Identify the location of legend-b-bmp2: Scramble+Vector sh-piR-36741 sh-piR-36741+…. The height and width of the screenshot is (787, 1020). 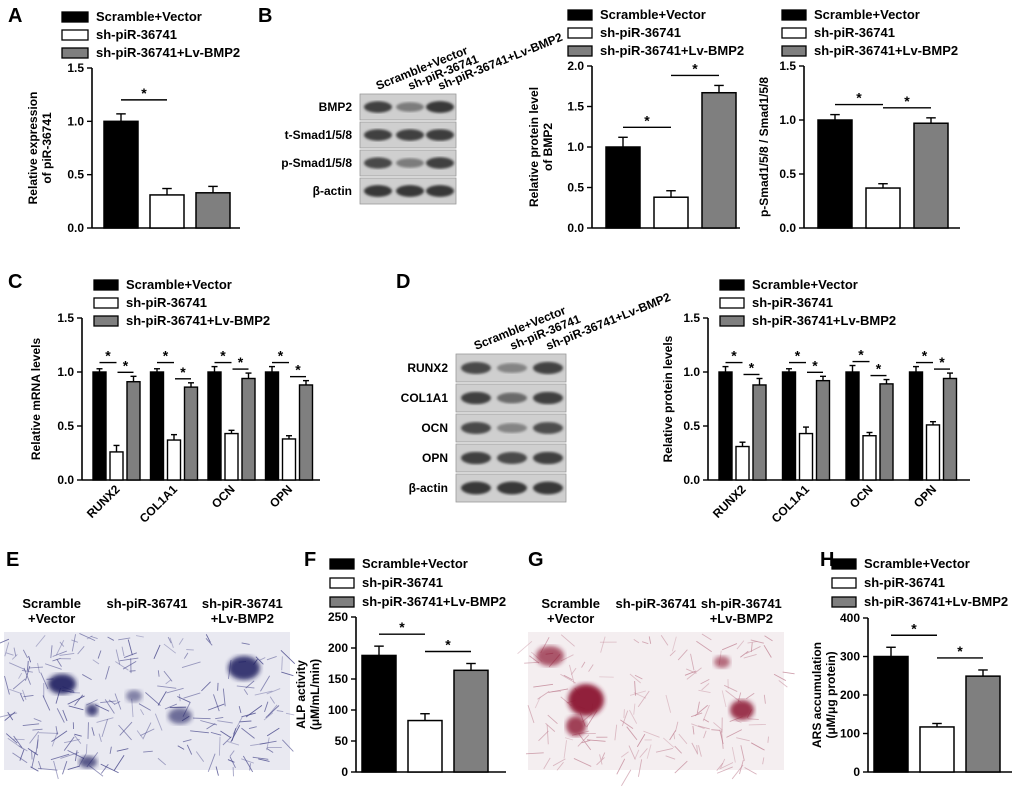
(655, 32).